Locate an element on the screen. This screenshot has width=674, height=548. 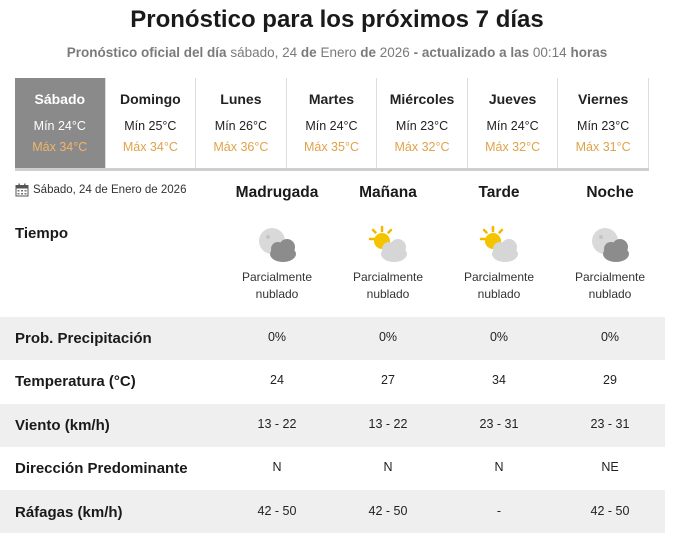
subtitle-year: 2026 is located at coordinates (394, 52).